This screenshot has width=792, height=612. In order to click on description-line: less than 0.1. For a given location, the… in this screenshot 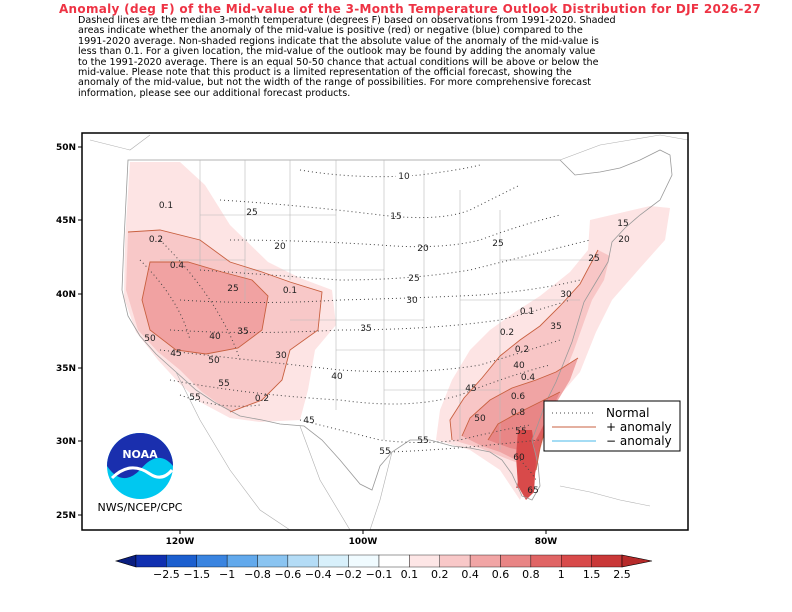, I will do `click(337, 52)`.